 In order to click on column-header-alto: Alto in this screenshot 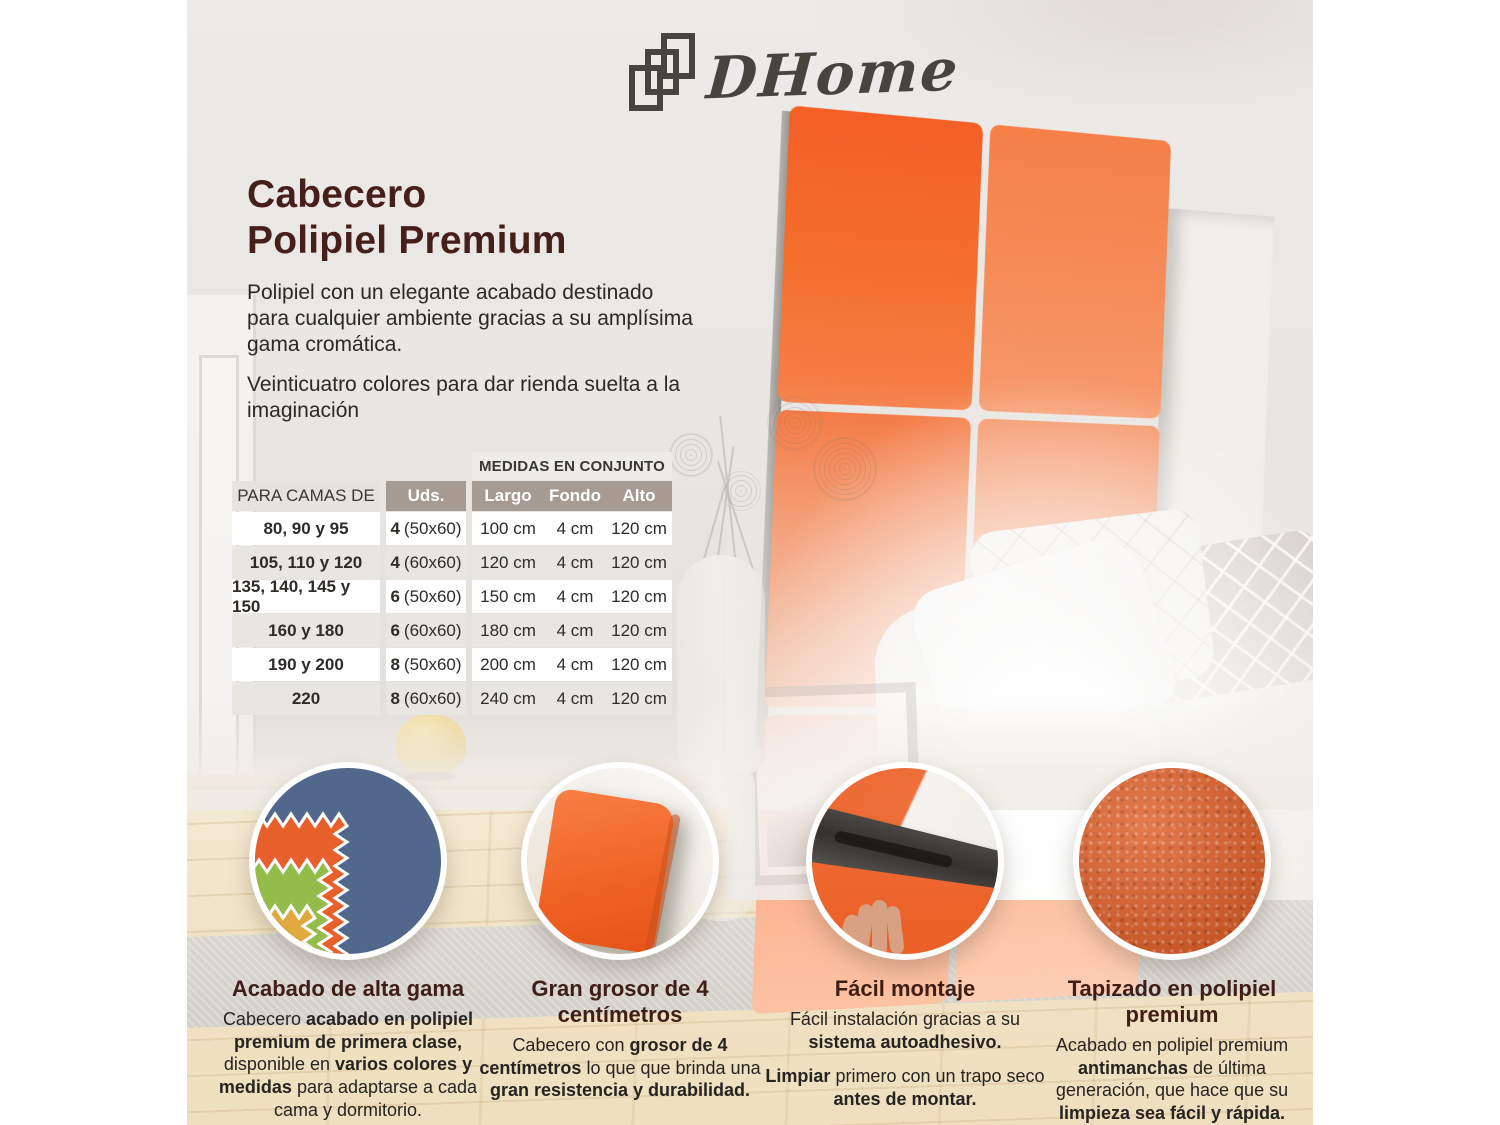, I will do `click(639, 495)`.